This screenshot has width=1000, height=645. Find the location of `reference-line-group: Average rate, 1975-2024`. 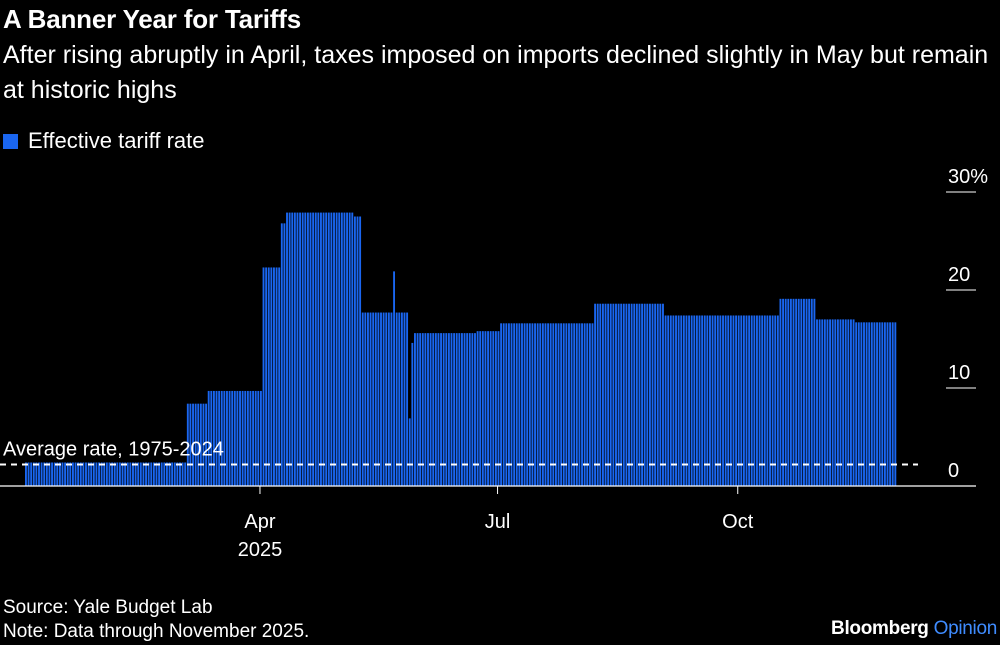

reference-line-group: Average rate, 1975-2024 is located at coordinates (459, 452).